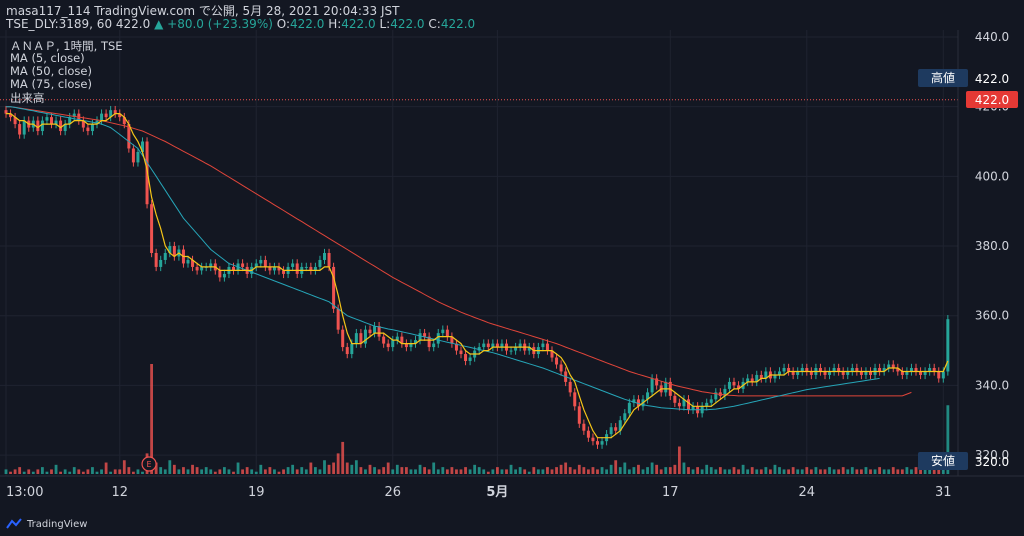 The height and width of the screenshot is (536, 1024). What do you see at coordinates (434, 24) in the screenshot?
I see `close-label: C:` at bounding box center [434, 24].